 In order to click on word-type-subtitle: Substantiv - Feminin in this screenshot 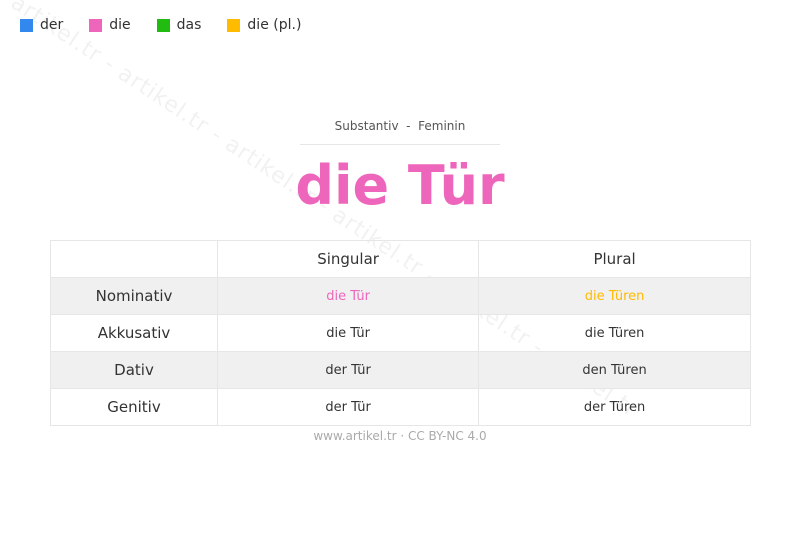, I will do `click(400, 126)`.